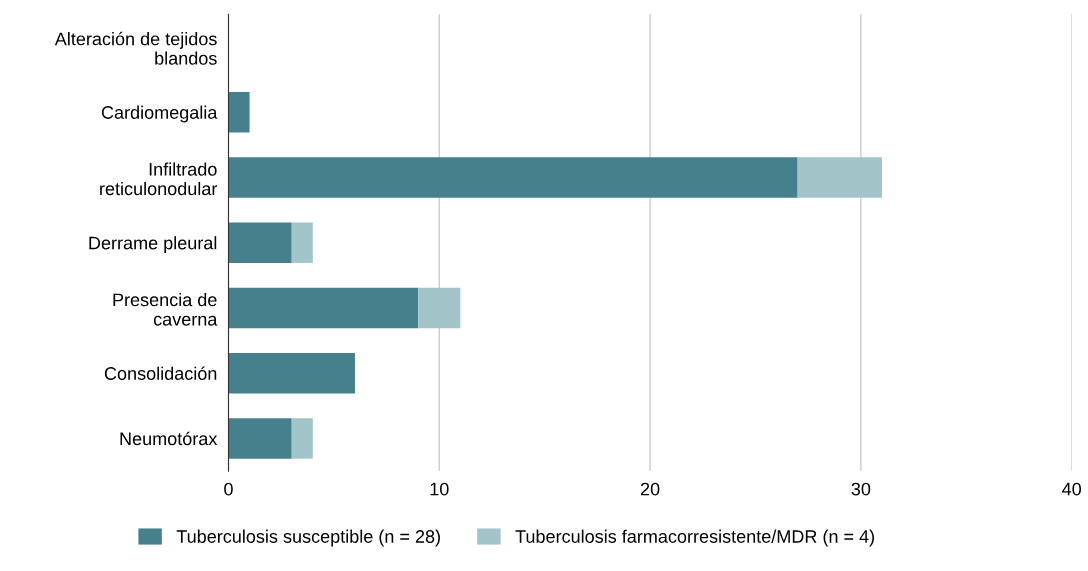 This screenshot has height=571, width=1088. I want to click on x-tick-label: 20, so click(650, 489).